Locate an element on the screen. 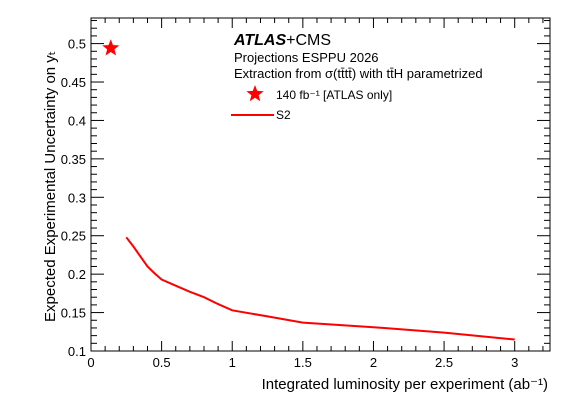 This screenshot has height=418, width=580. legend-star-marker is located at coordinates (255, 93).